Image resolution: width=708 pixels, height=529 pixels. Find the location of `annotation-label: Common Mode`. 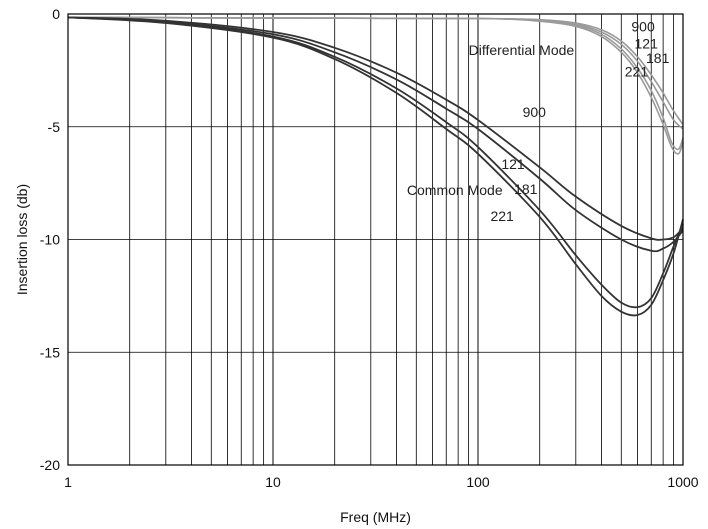

annotation-label: Common Mode is located at coordinates (455, 190).